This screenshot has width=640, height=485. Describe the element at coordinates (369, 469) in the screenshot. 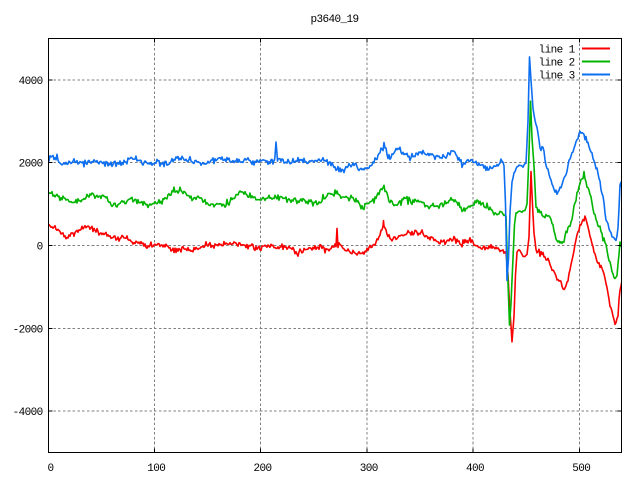

I see `svg-text: 300` at that location.